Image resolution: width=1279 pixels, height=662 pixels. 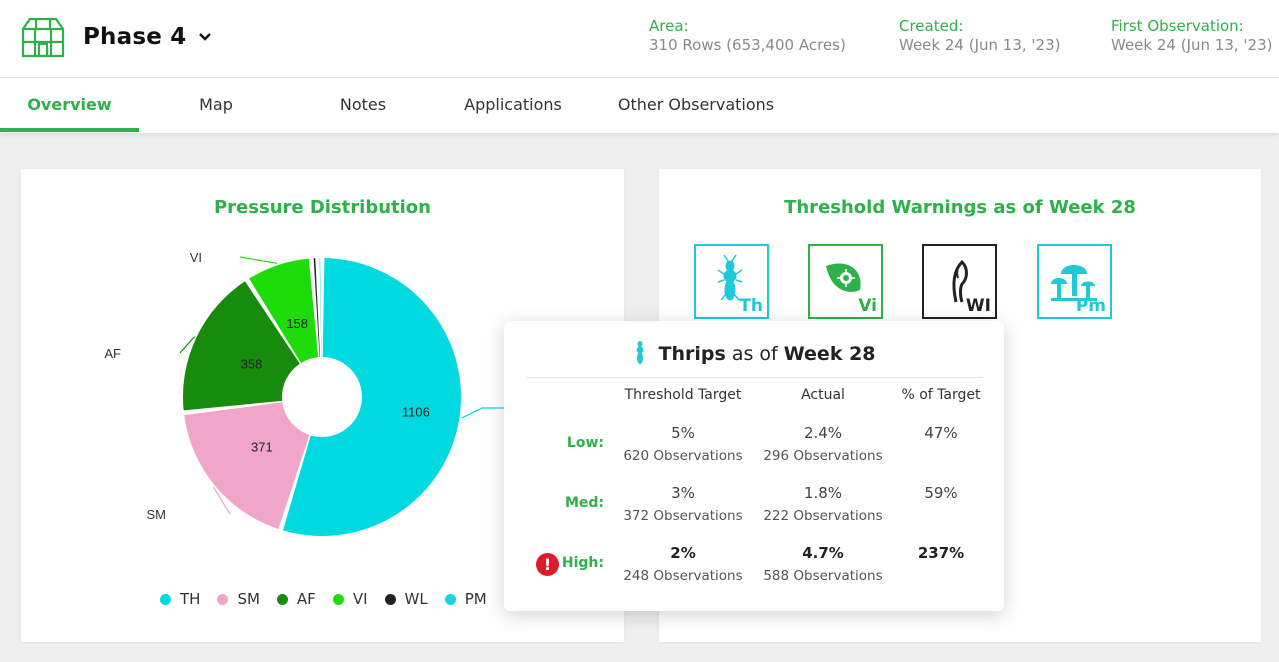 What do you see at coordinates (69, 104) in the screenshot?
I see `tab-overview: Overview` at bounding box center [69, 104].